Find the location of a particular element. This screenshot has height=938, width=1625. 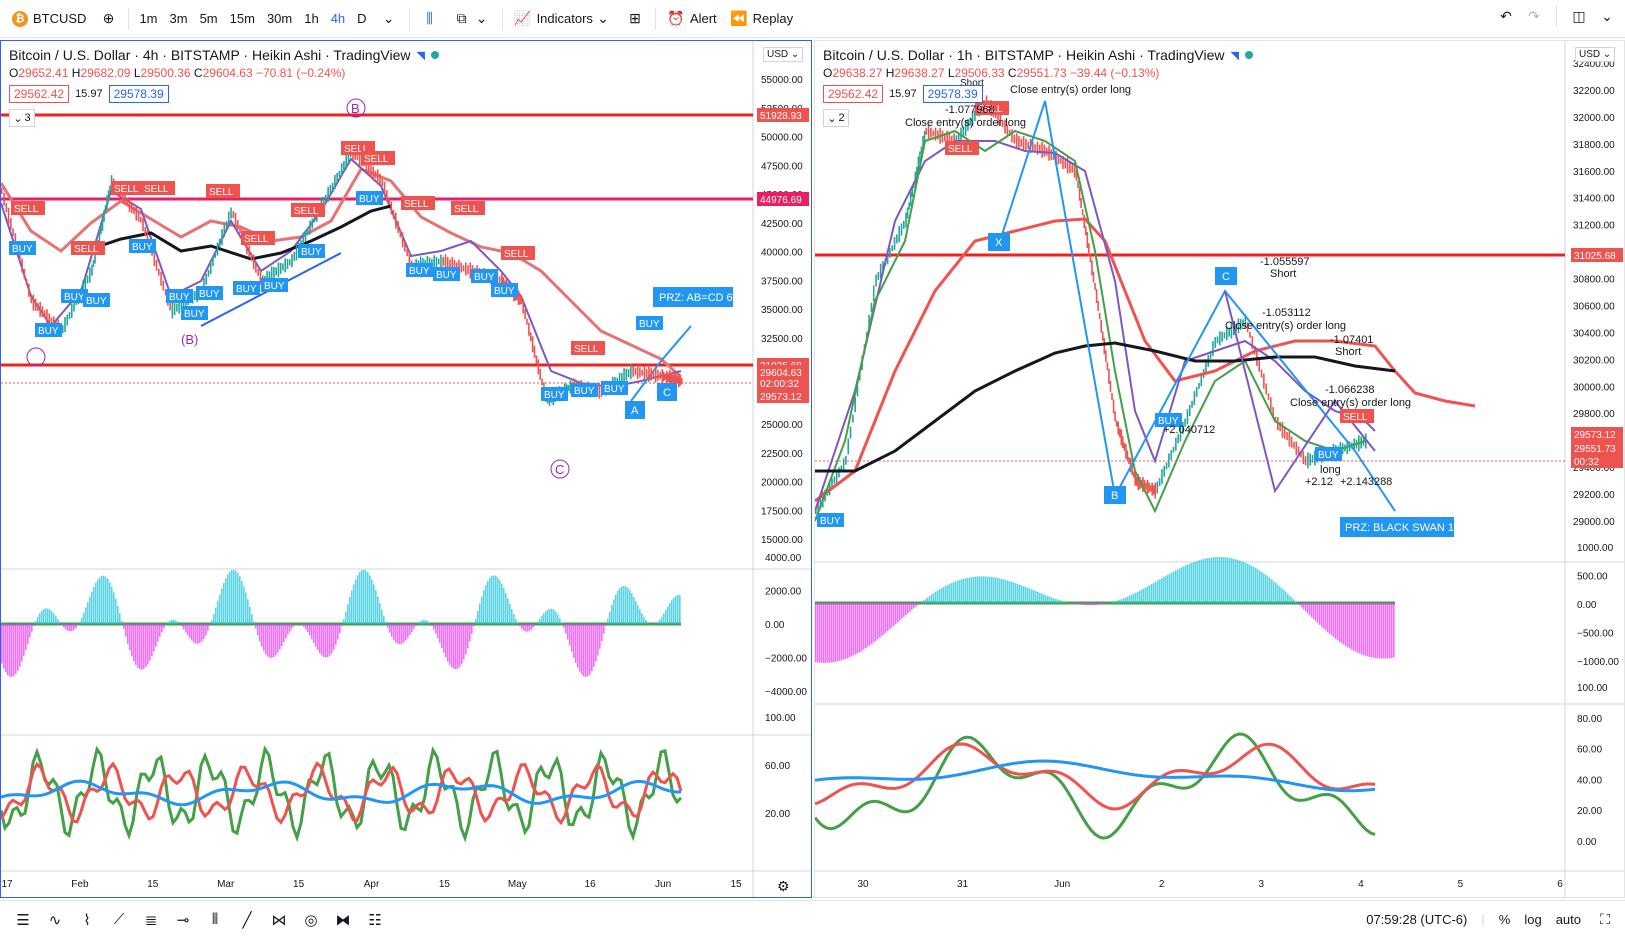

pattern-point-x: X is located at coordinates (999, 243).